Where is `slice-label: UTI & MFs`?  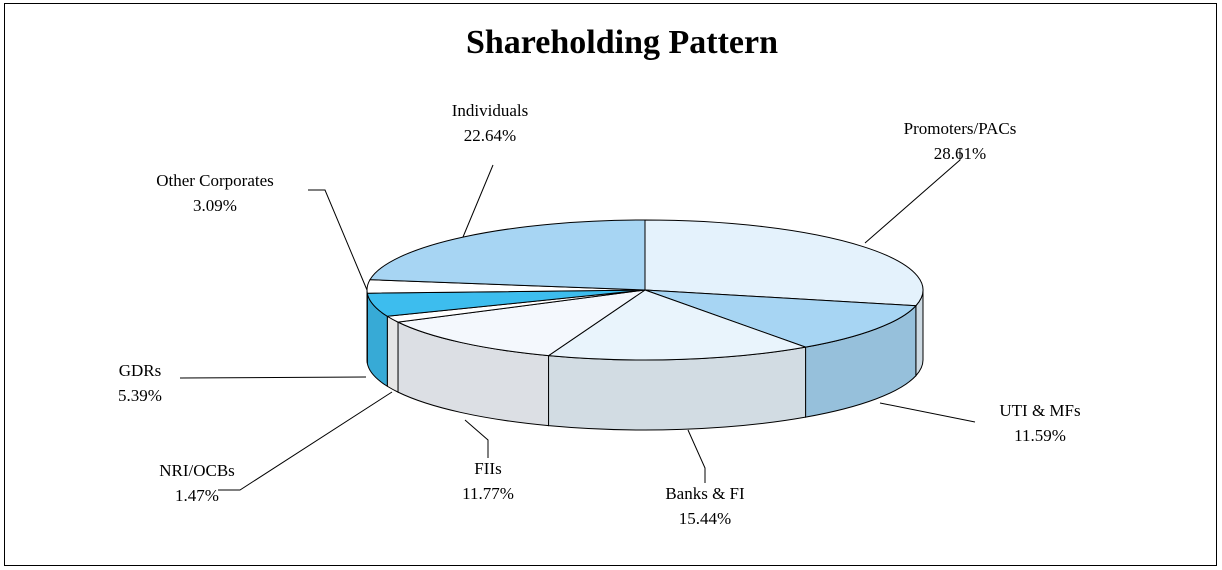 slice-label: UTI & MFs is located at coordinates (1039, 410).